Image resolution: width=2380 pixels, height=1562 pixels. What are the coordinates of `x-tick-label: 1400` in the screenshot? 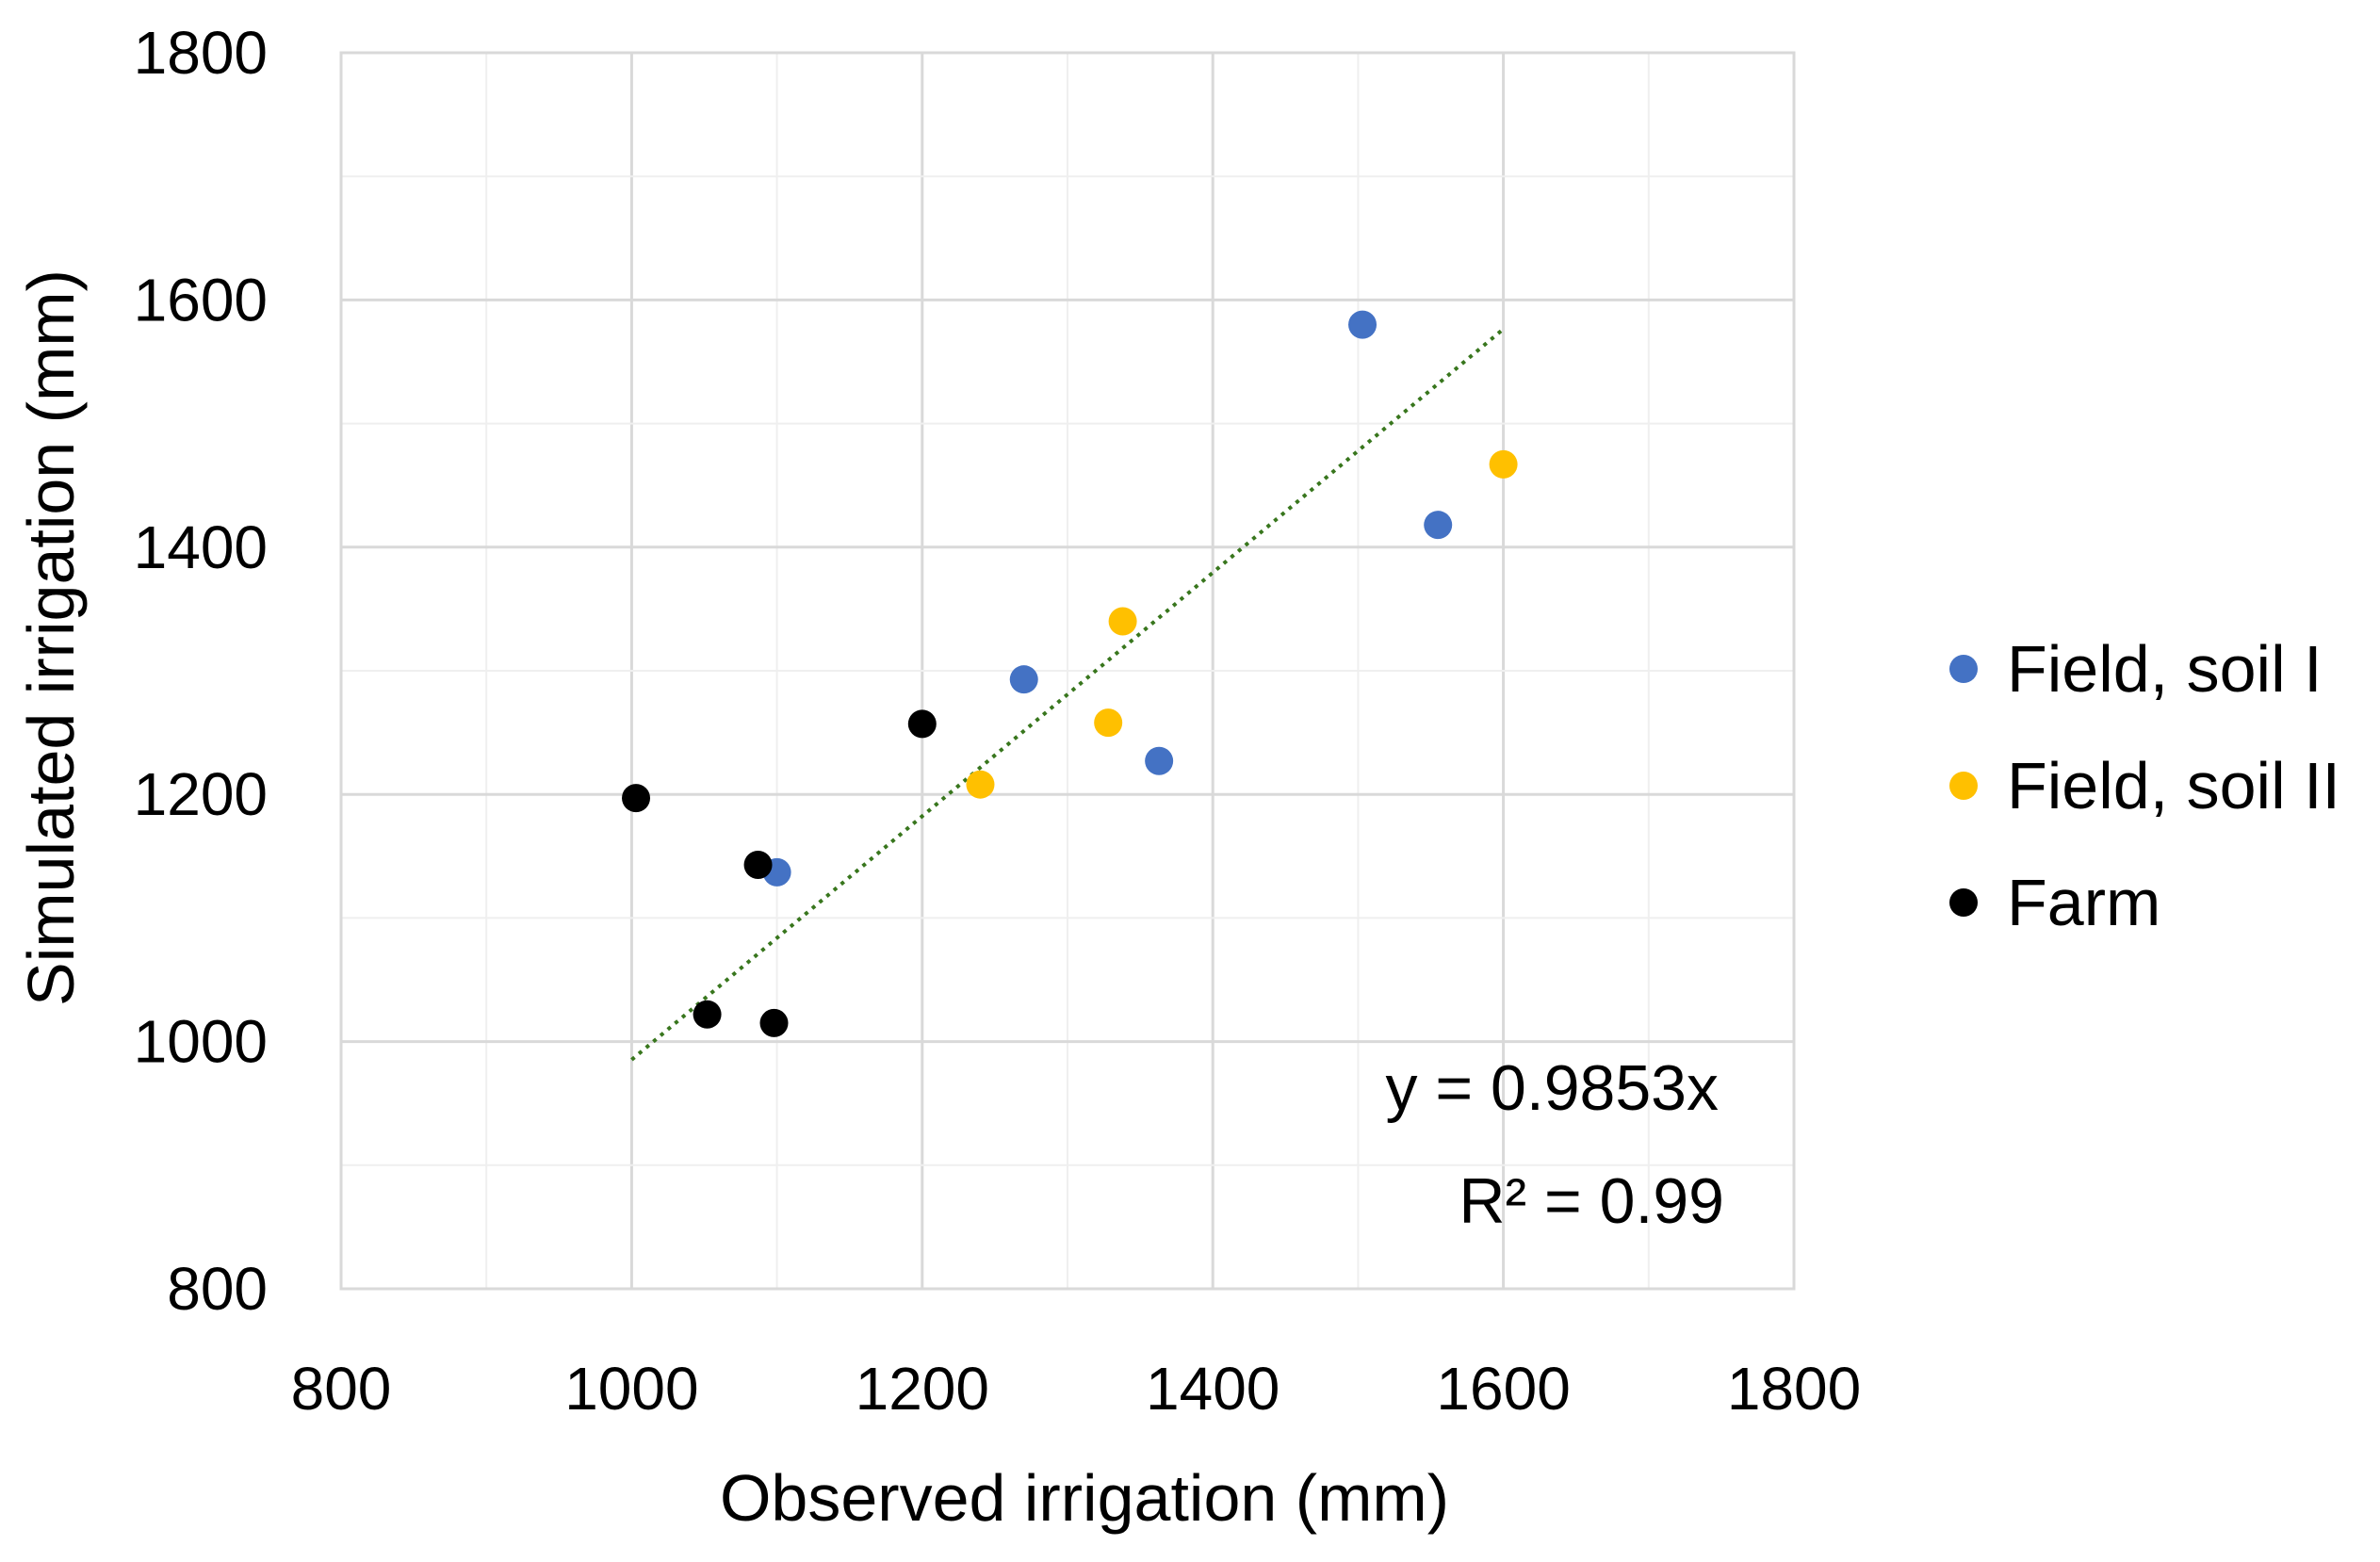 It's located at (1213, 1389).